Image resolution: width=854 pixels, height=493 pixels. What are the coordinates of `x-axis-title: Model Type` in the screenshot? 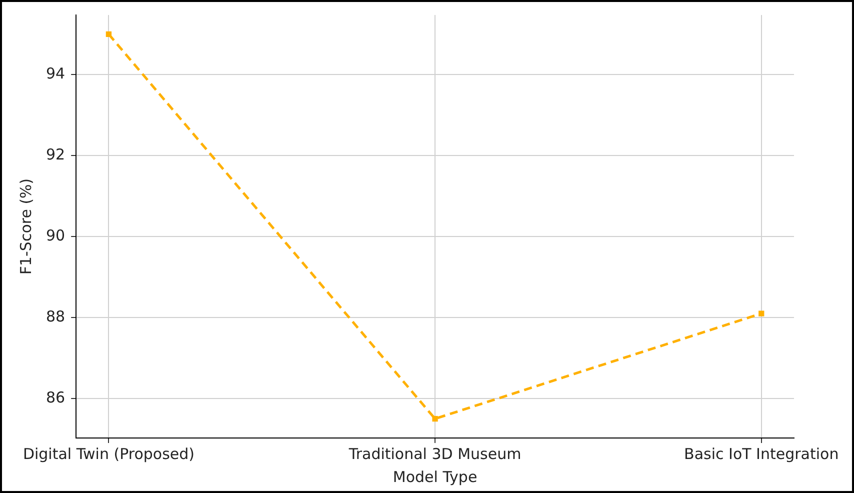 It's located at (435, 477).